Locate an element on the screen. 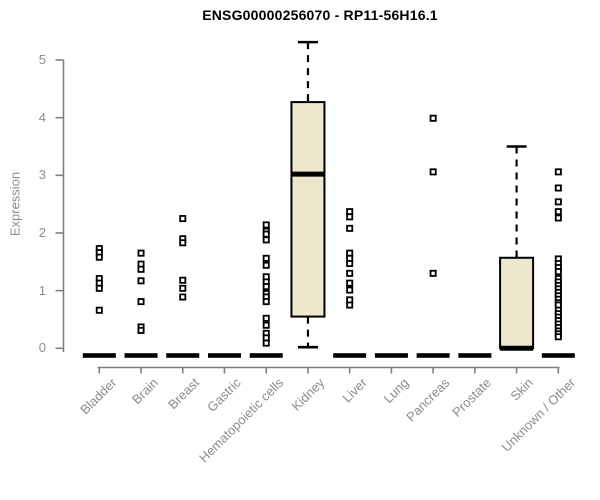 The width and height of the screenshot is (600, 500). flat-box-prostate is located at coordinates (475, 355).